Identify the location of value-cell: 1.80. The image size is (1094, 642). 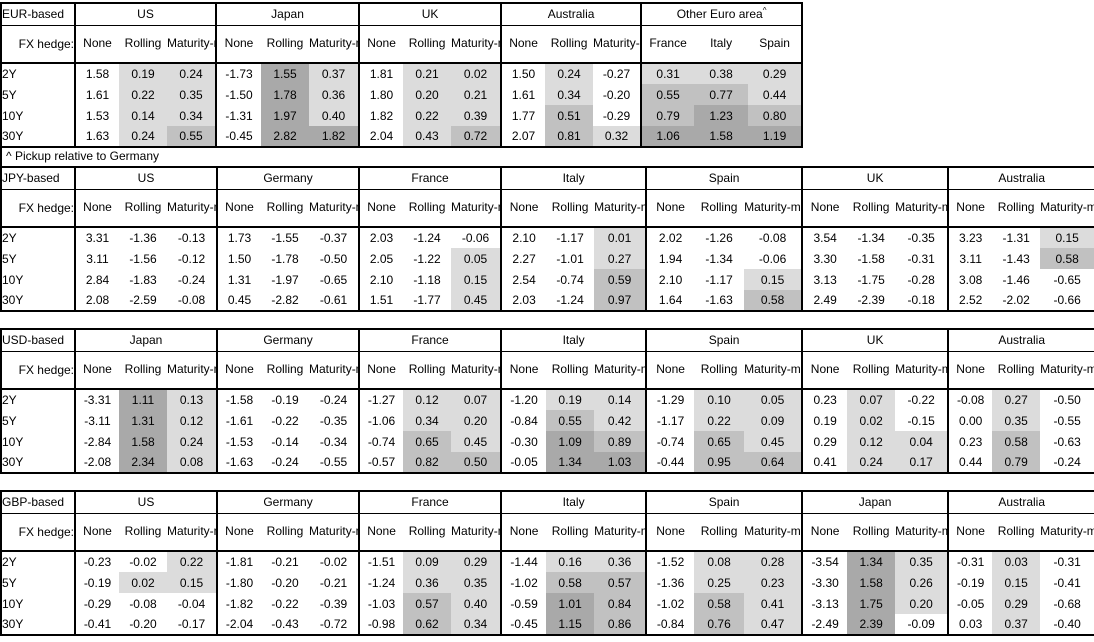
(381, 94).